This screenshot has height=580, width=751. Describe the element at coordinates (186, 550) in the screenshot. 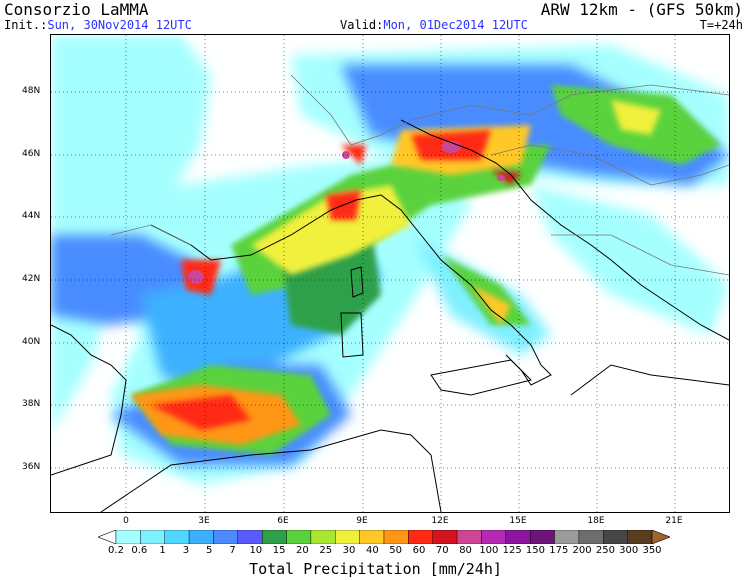

I see `colorbar-label: 3` at that location.